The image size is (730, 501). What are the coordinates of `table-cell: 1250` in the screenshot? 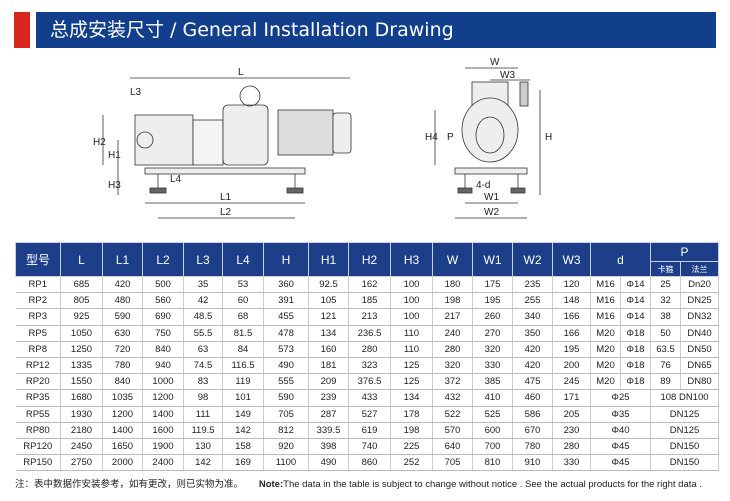 It's located at (81, 349).